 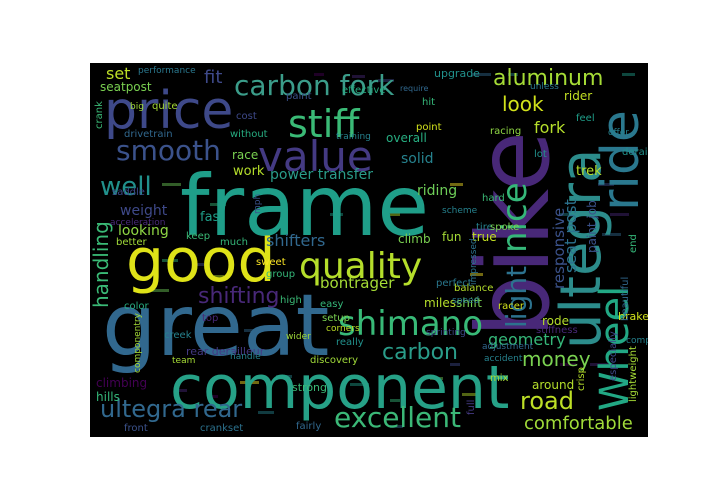 I want to click on word-true: true, so click(x=484, y=237).